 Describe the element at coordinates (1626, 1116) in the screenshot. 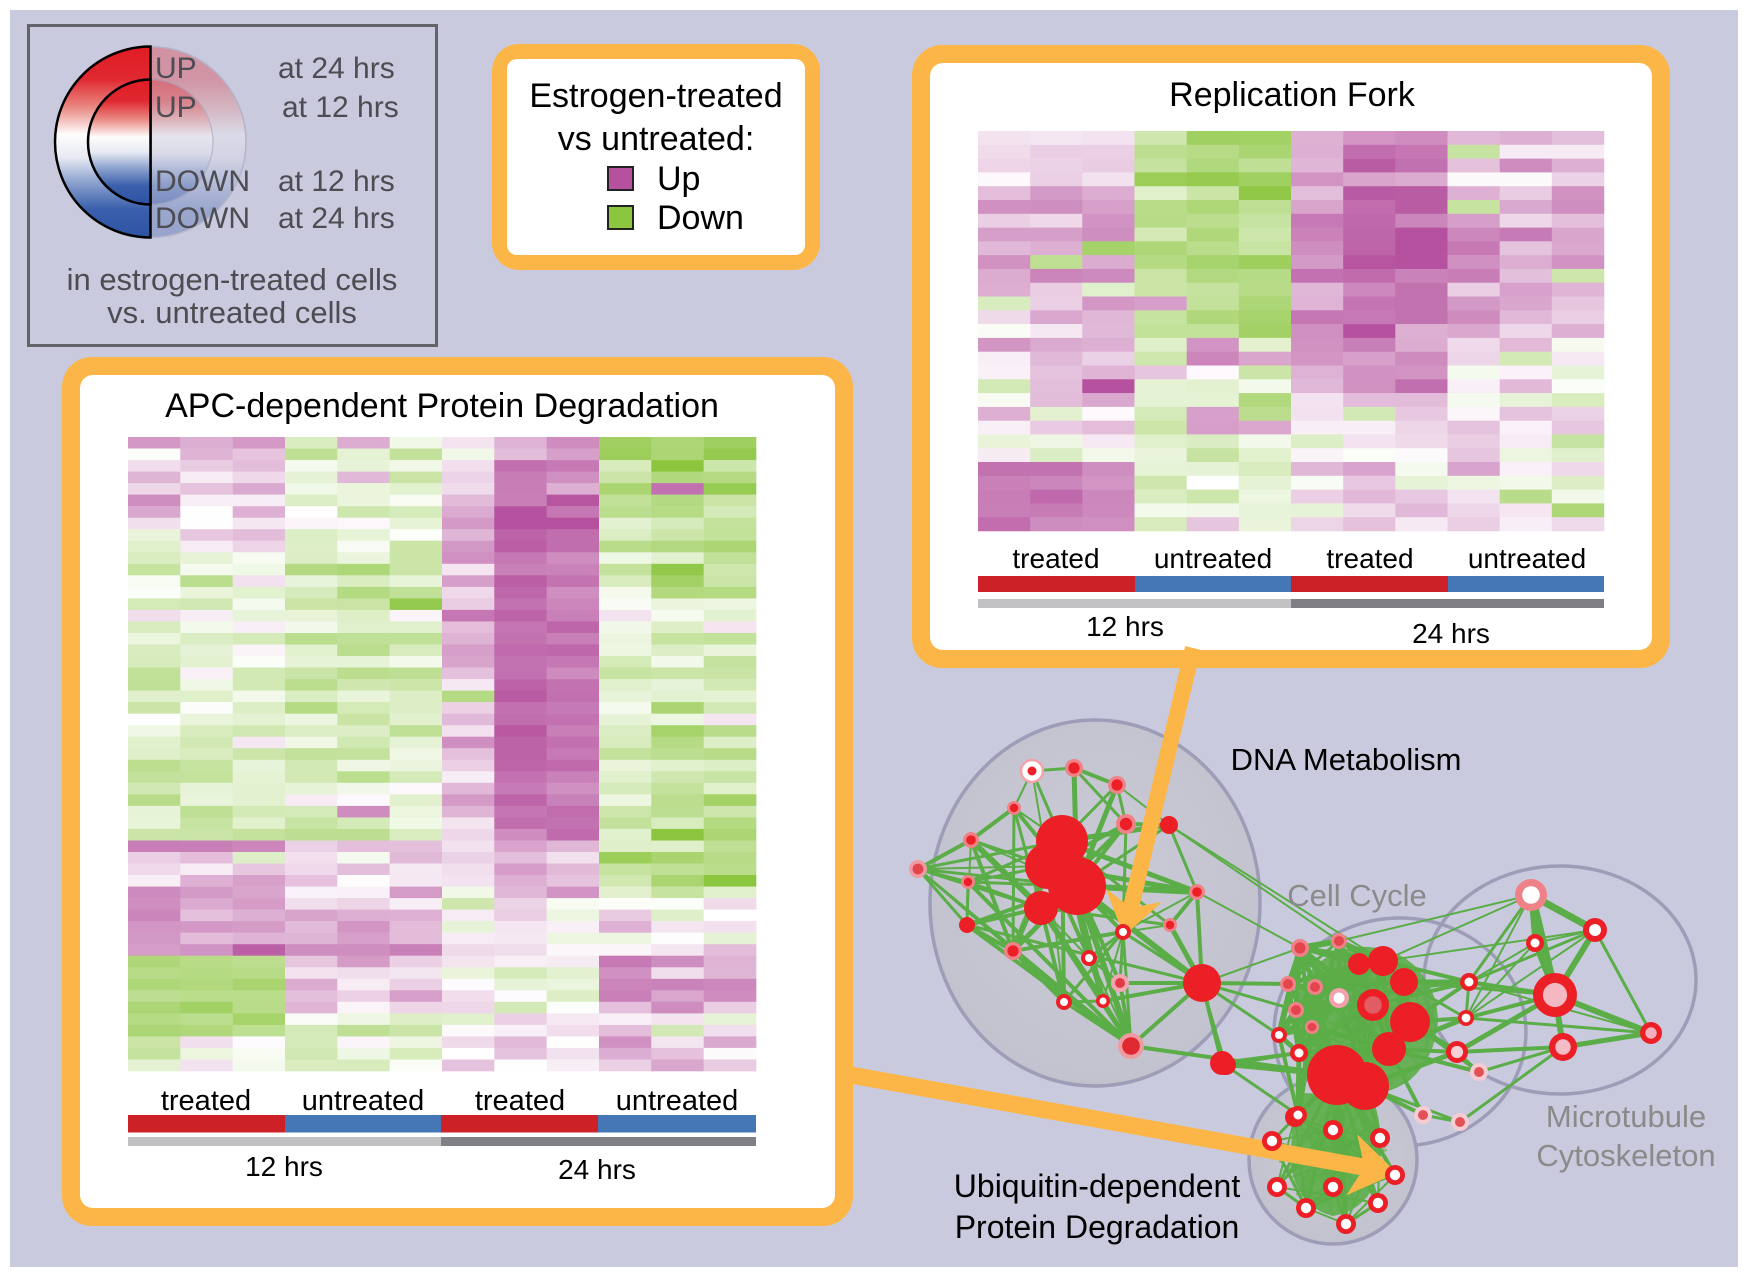

I see `svg-text: Microtubule` at that location.